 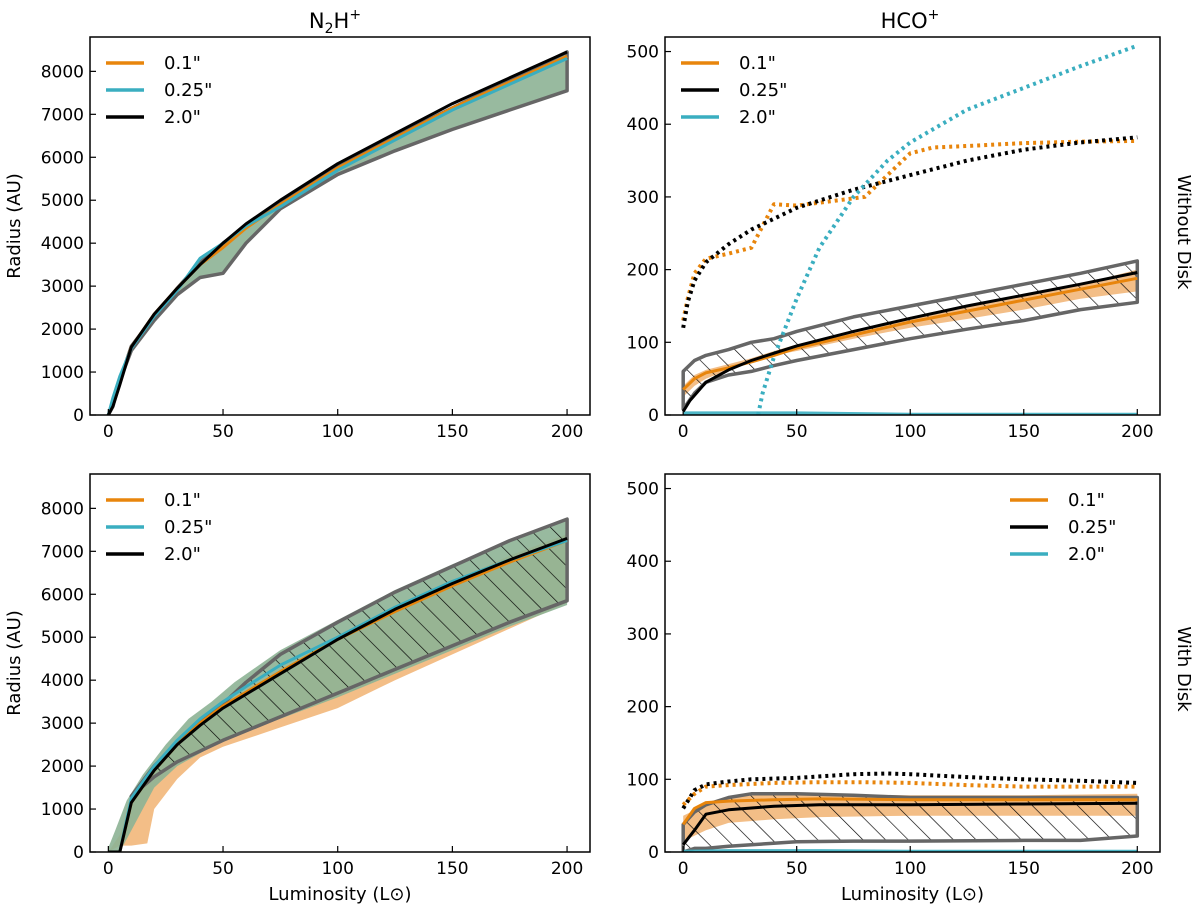 What do you see at coordinates (1183, 232) in the screenshot?
I see `row-label-without-disk: Without Disk` at bounding box center [1183, 232].